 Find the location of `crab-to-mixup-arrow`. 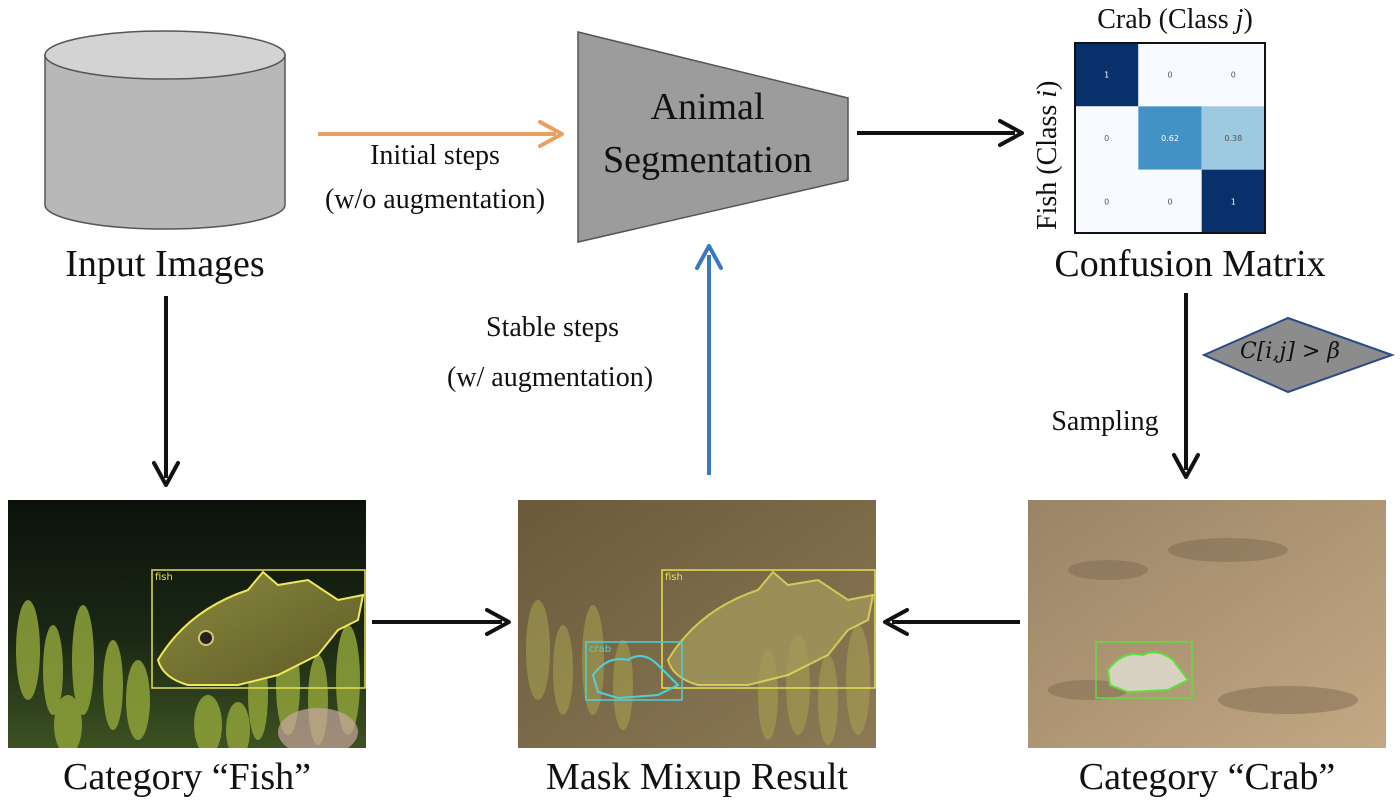

crab-to-mixup-arrow is located at coordinates (951, 622).